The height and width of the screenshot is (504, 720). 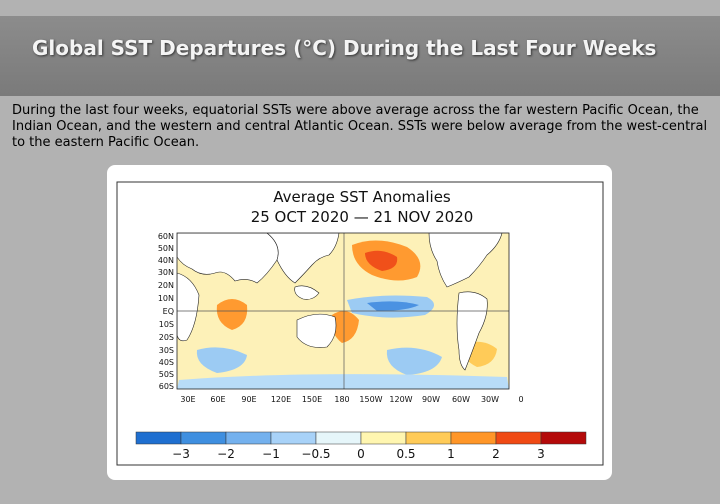 I want to click on lon-label: 150E, so click(x=312, y=399).